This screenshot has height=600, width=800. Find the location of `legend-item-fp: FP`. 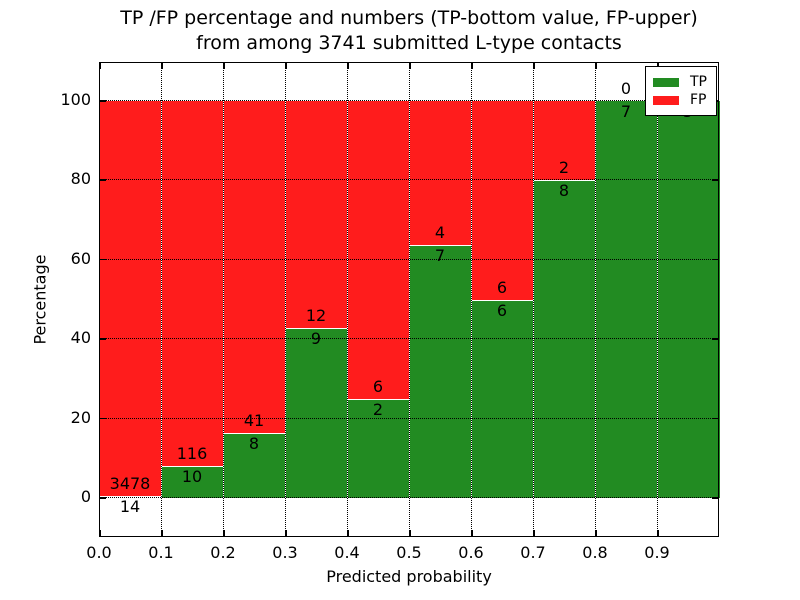

legend-item-fp: FP is located at coordinates (681, 100).